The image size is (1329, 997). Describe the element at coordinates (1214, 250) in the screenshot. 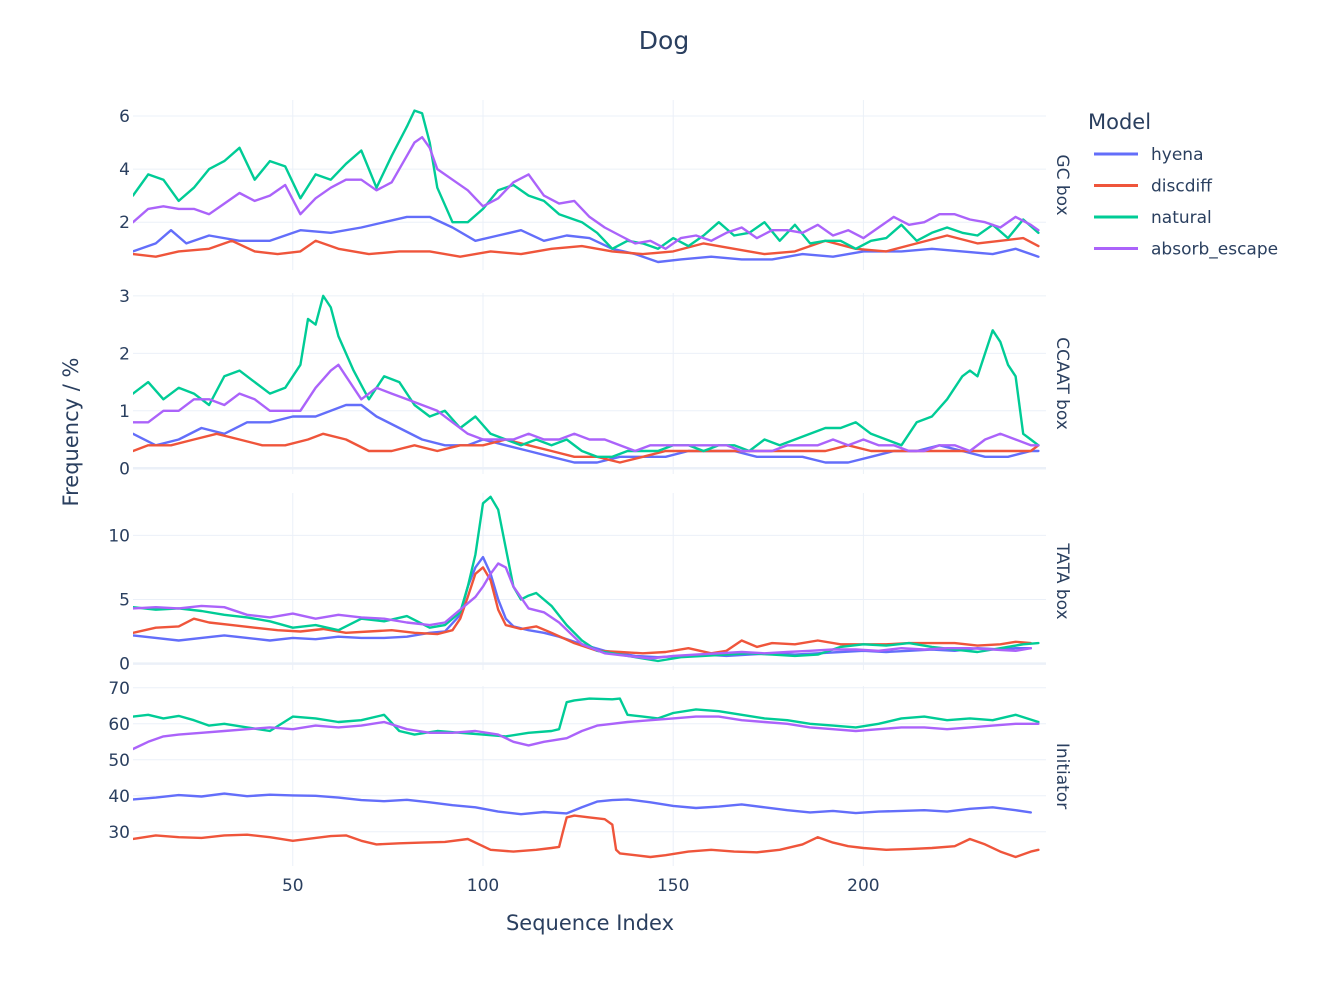

I see `legend-label: absorb_escape` at that location.